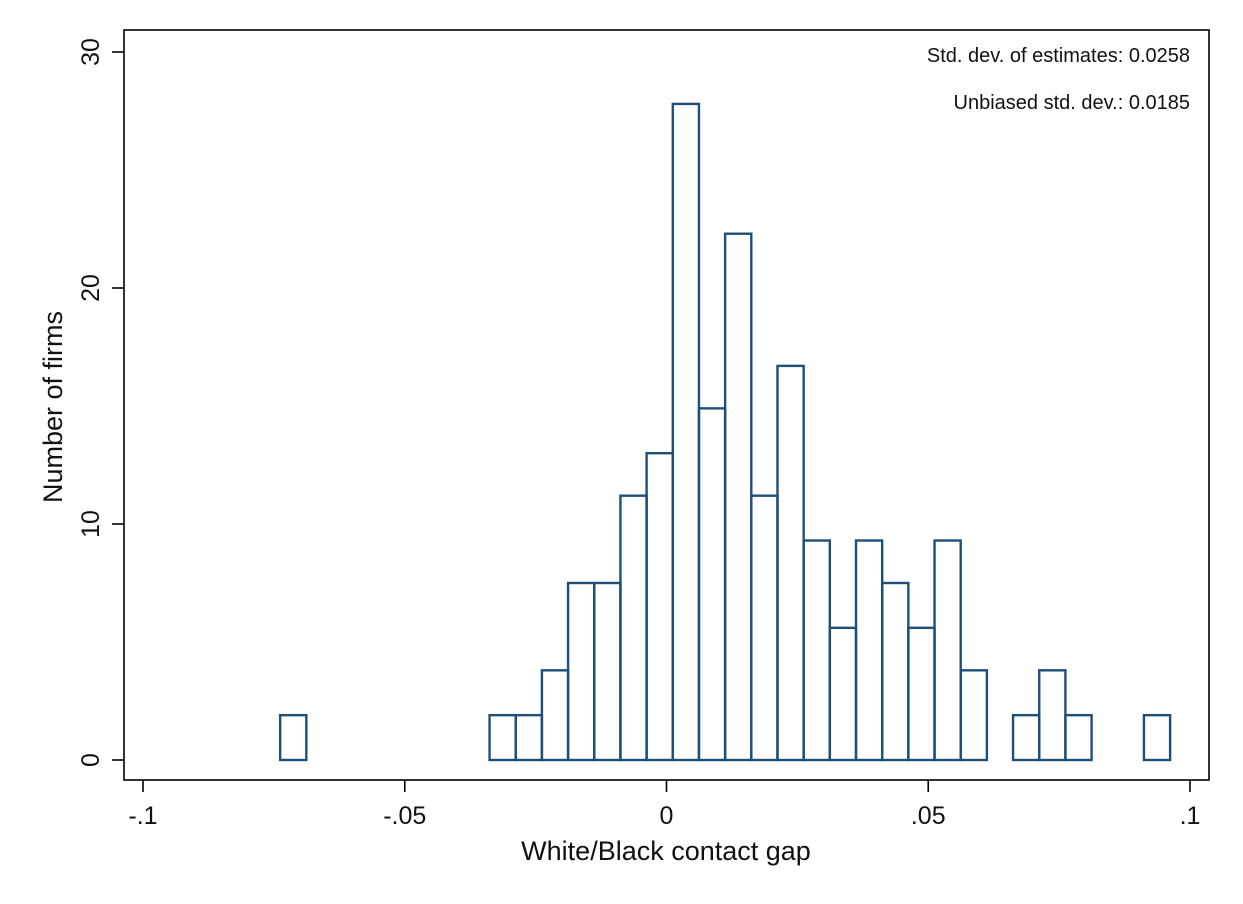  I want to click on y-axis: 0 10 20 30, so click(100, 402).